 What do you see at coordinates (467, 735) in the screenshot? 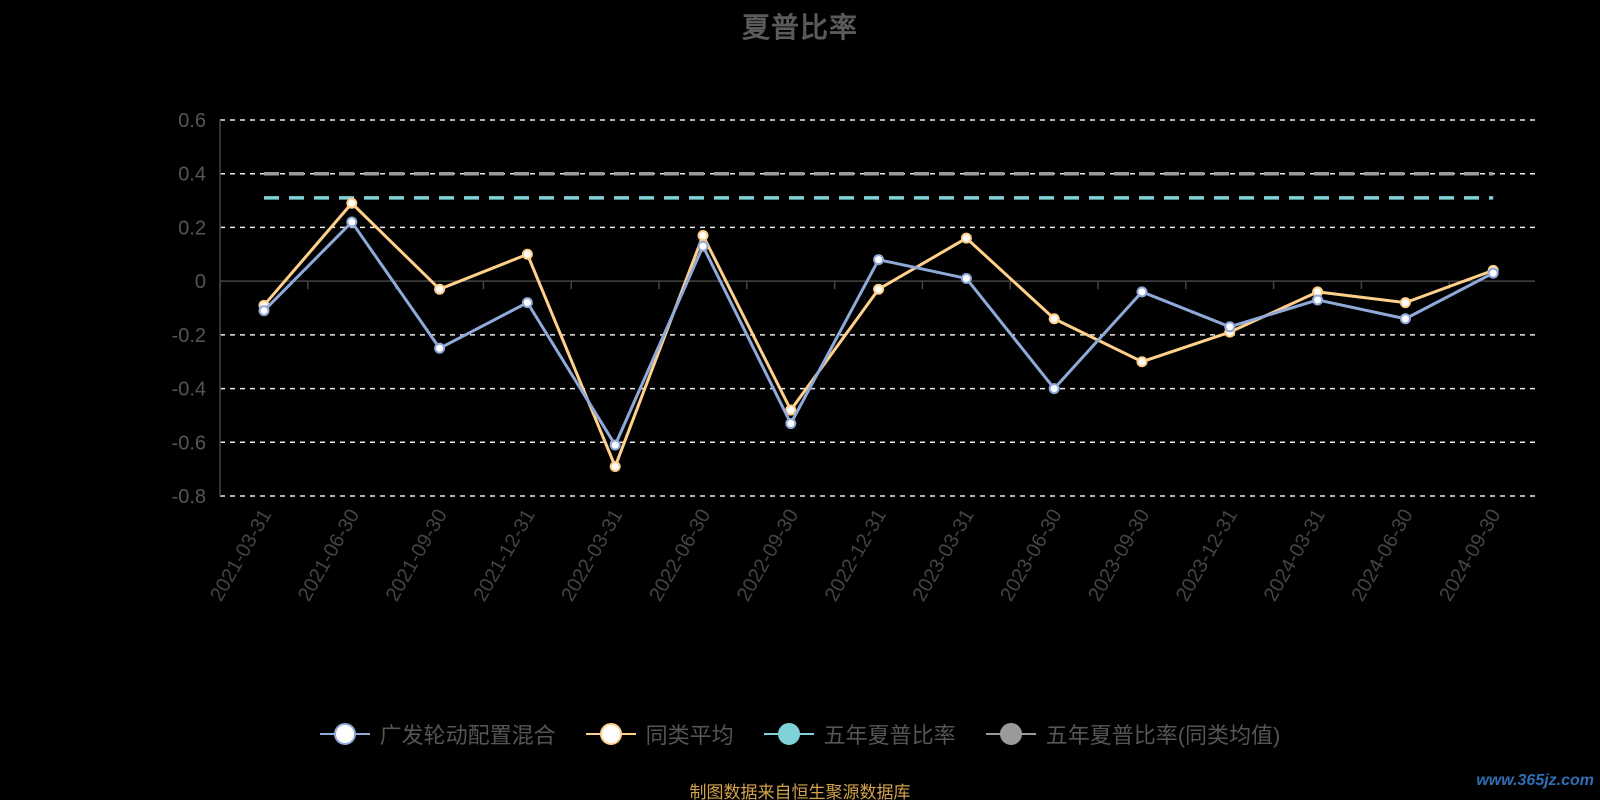
I see `legend-label-fund: 广发轮动配置混合` at bounding box center [467, 735].